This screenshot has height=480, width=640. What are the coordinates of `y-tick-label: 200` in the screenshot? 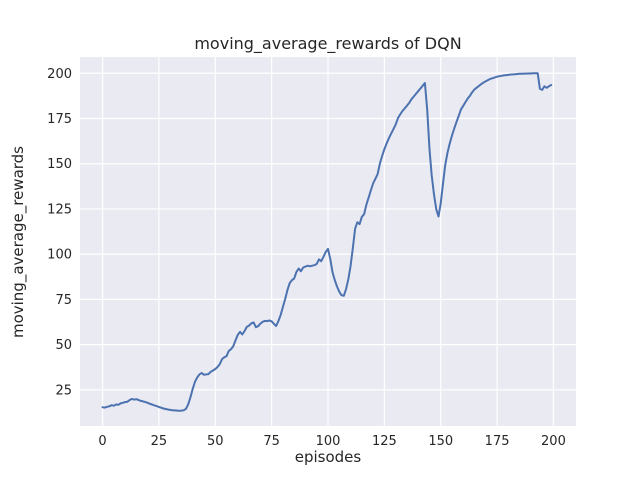 It's located at (59, 74).